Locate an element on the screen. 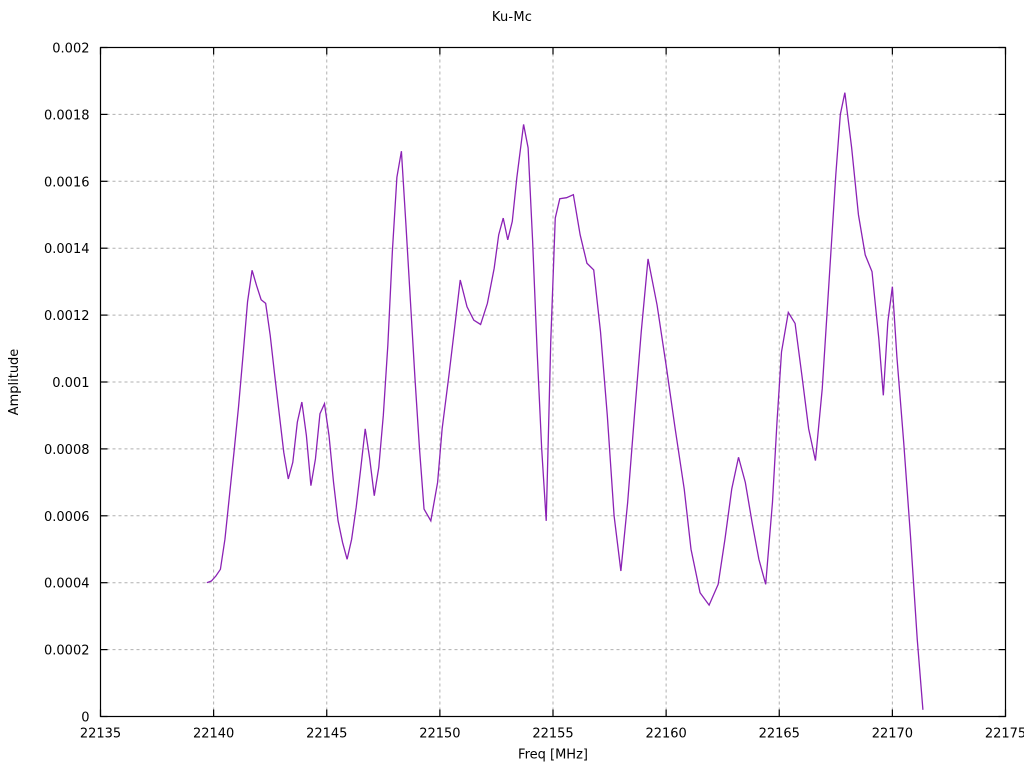  y-tick-label: 0 is located at coordinates (85, 718).